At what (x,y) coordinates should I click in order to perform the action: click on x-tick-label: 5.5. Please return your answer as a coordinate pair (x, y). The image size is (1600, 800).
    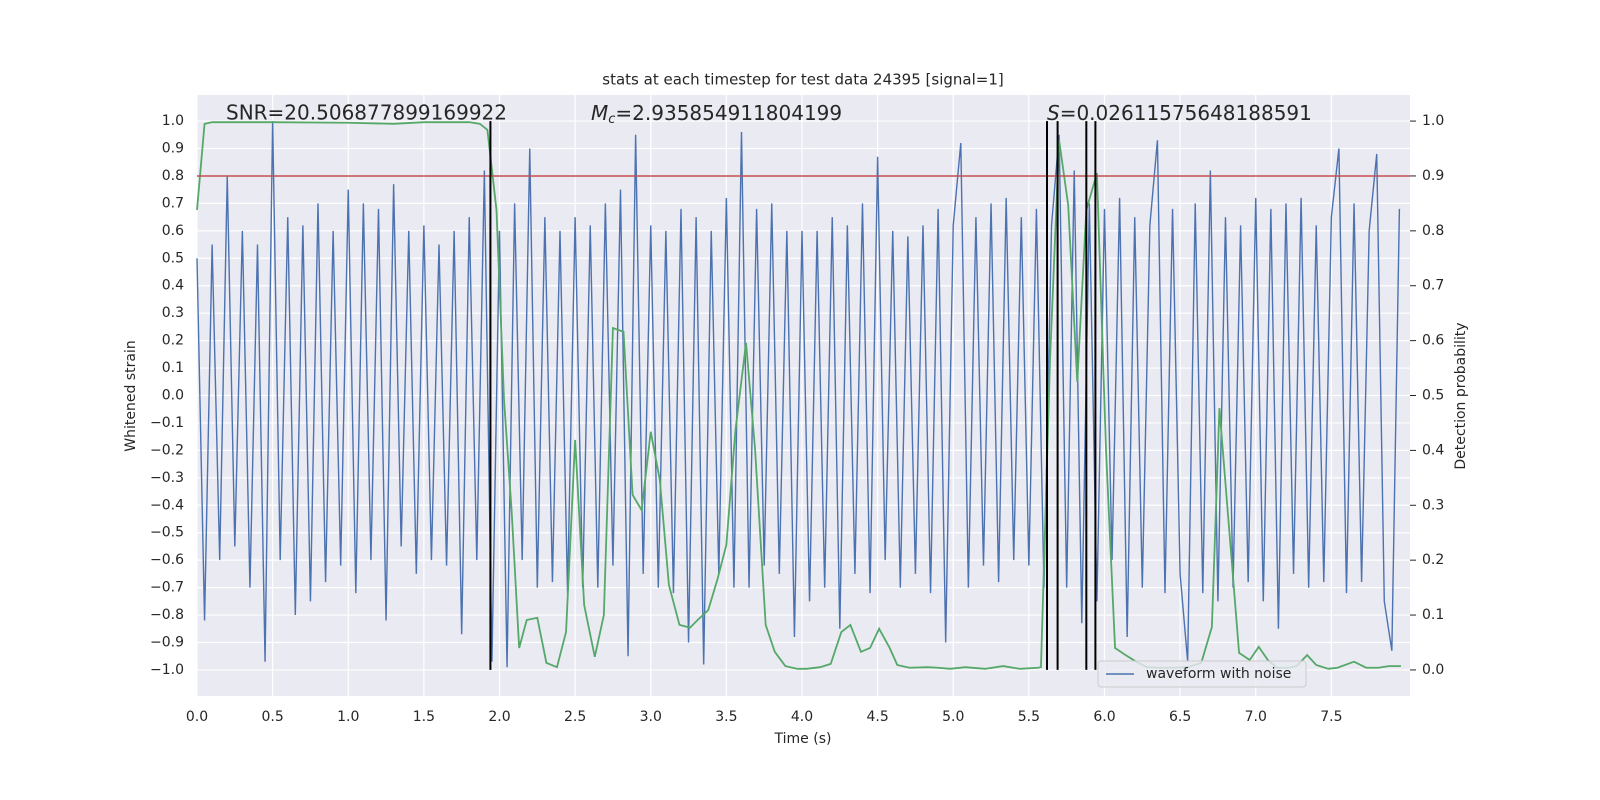
    Looking at the image, I should click on (1029, 717).